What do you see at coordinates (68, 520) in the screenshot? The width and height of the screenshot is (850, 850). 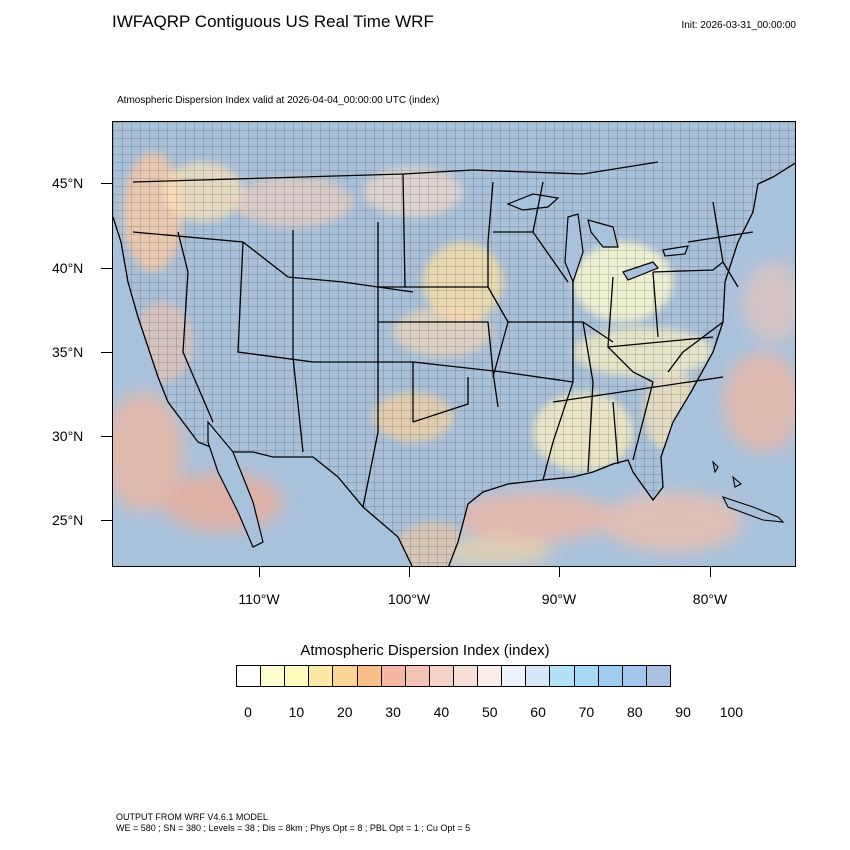 I see `lat-label-25: 25°N` at bounding box center [68, 520].